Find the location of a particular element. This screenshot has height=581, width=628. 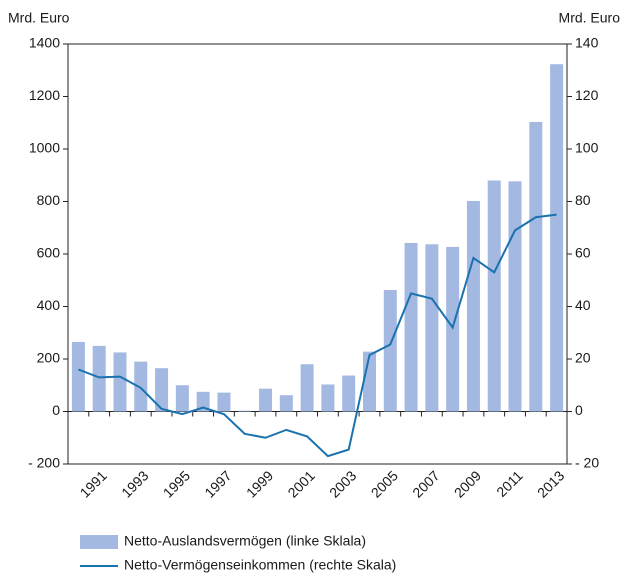

y2-tick-label: 60 is located at coordinates (583, 253).